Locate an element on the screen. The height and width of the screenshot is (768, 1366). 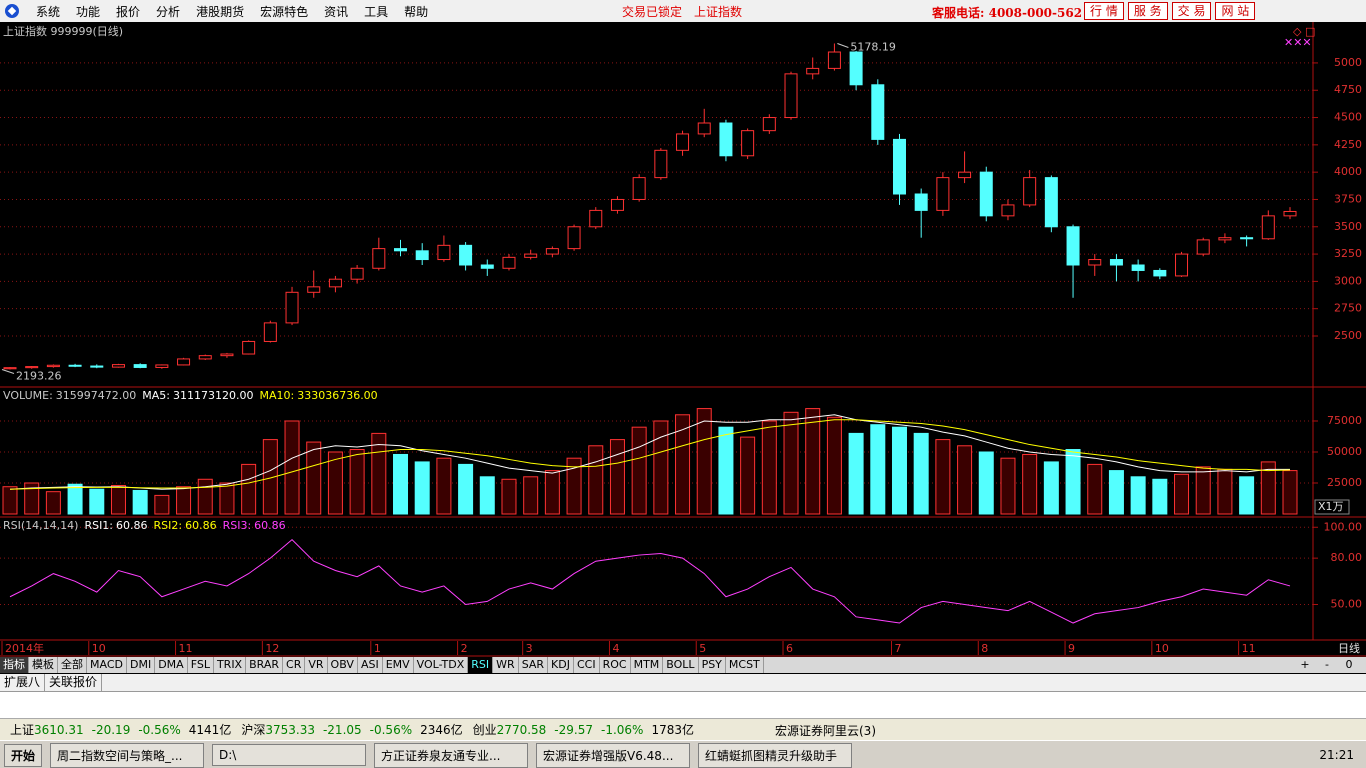
y-tick-label: 4000 is located at coordinates (1348, 171).